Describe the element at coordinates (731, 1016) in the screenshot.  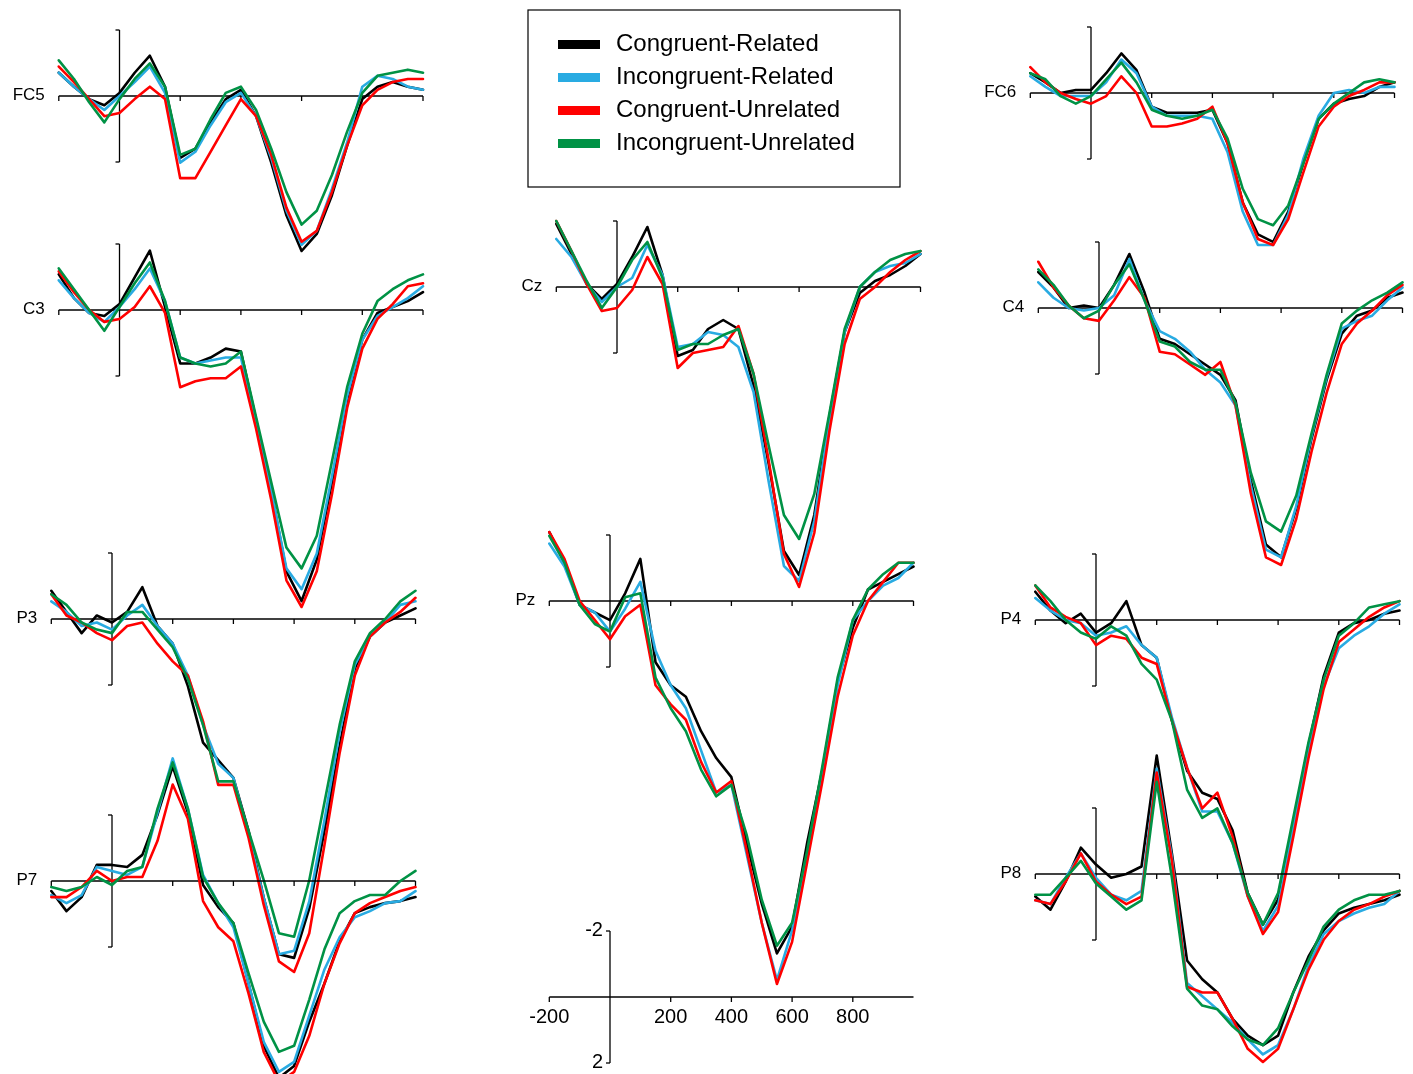
I see `x-tick-label: 400` at that location.